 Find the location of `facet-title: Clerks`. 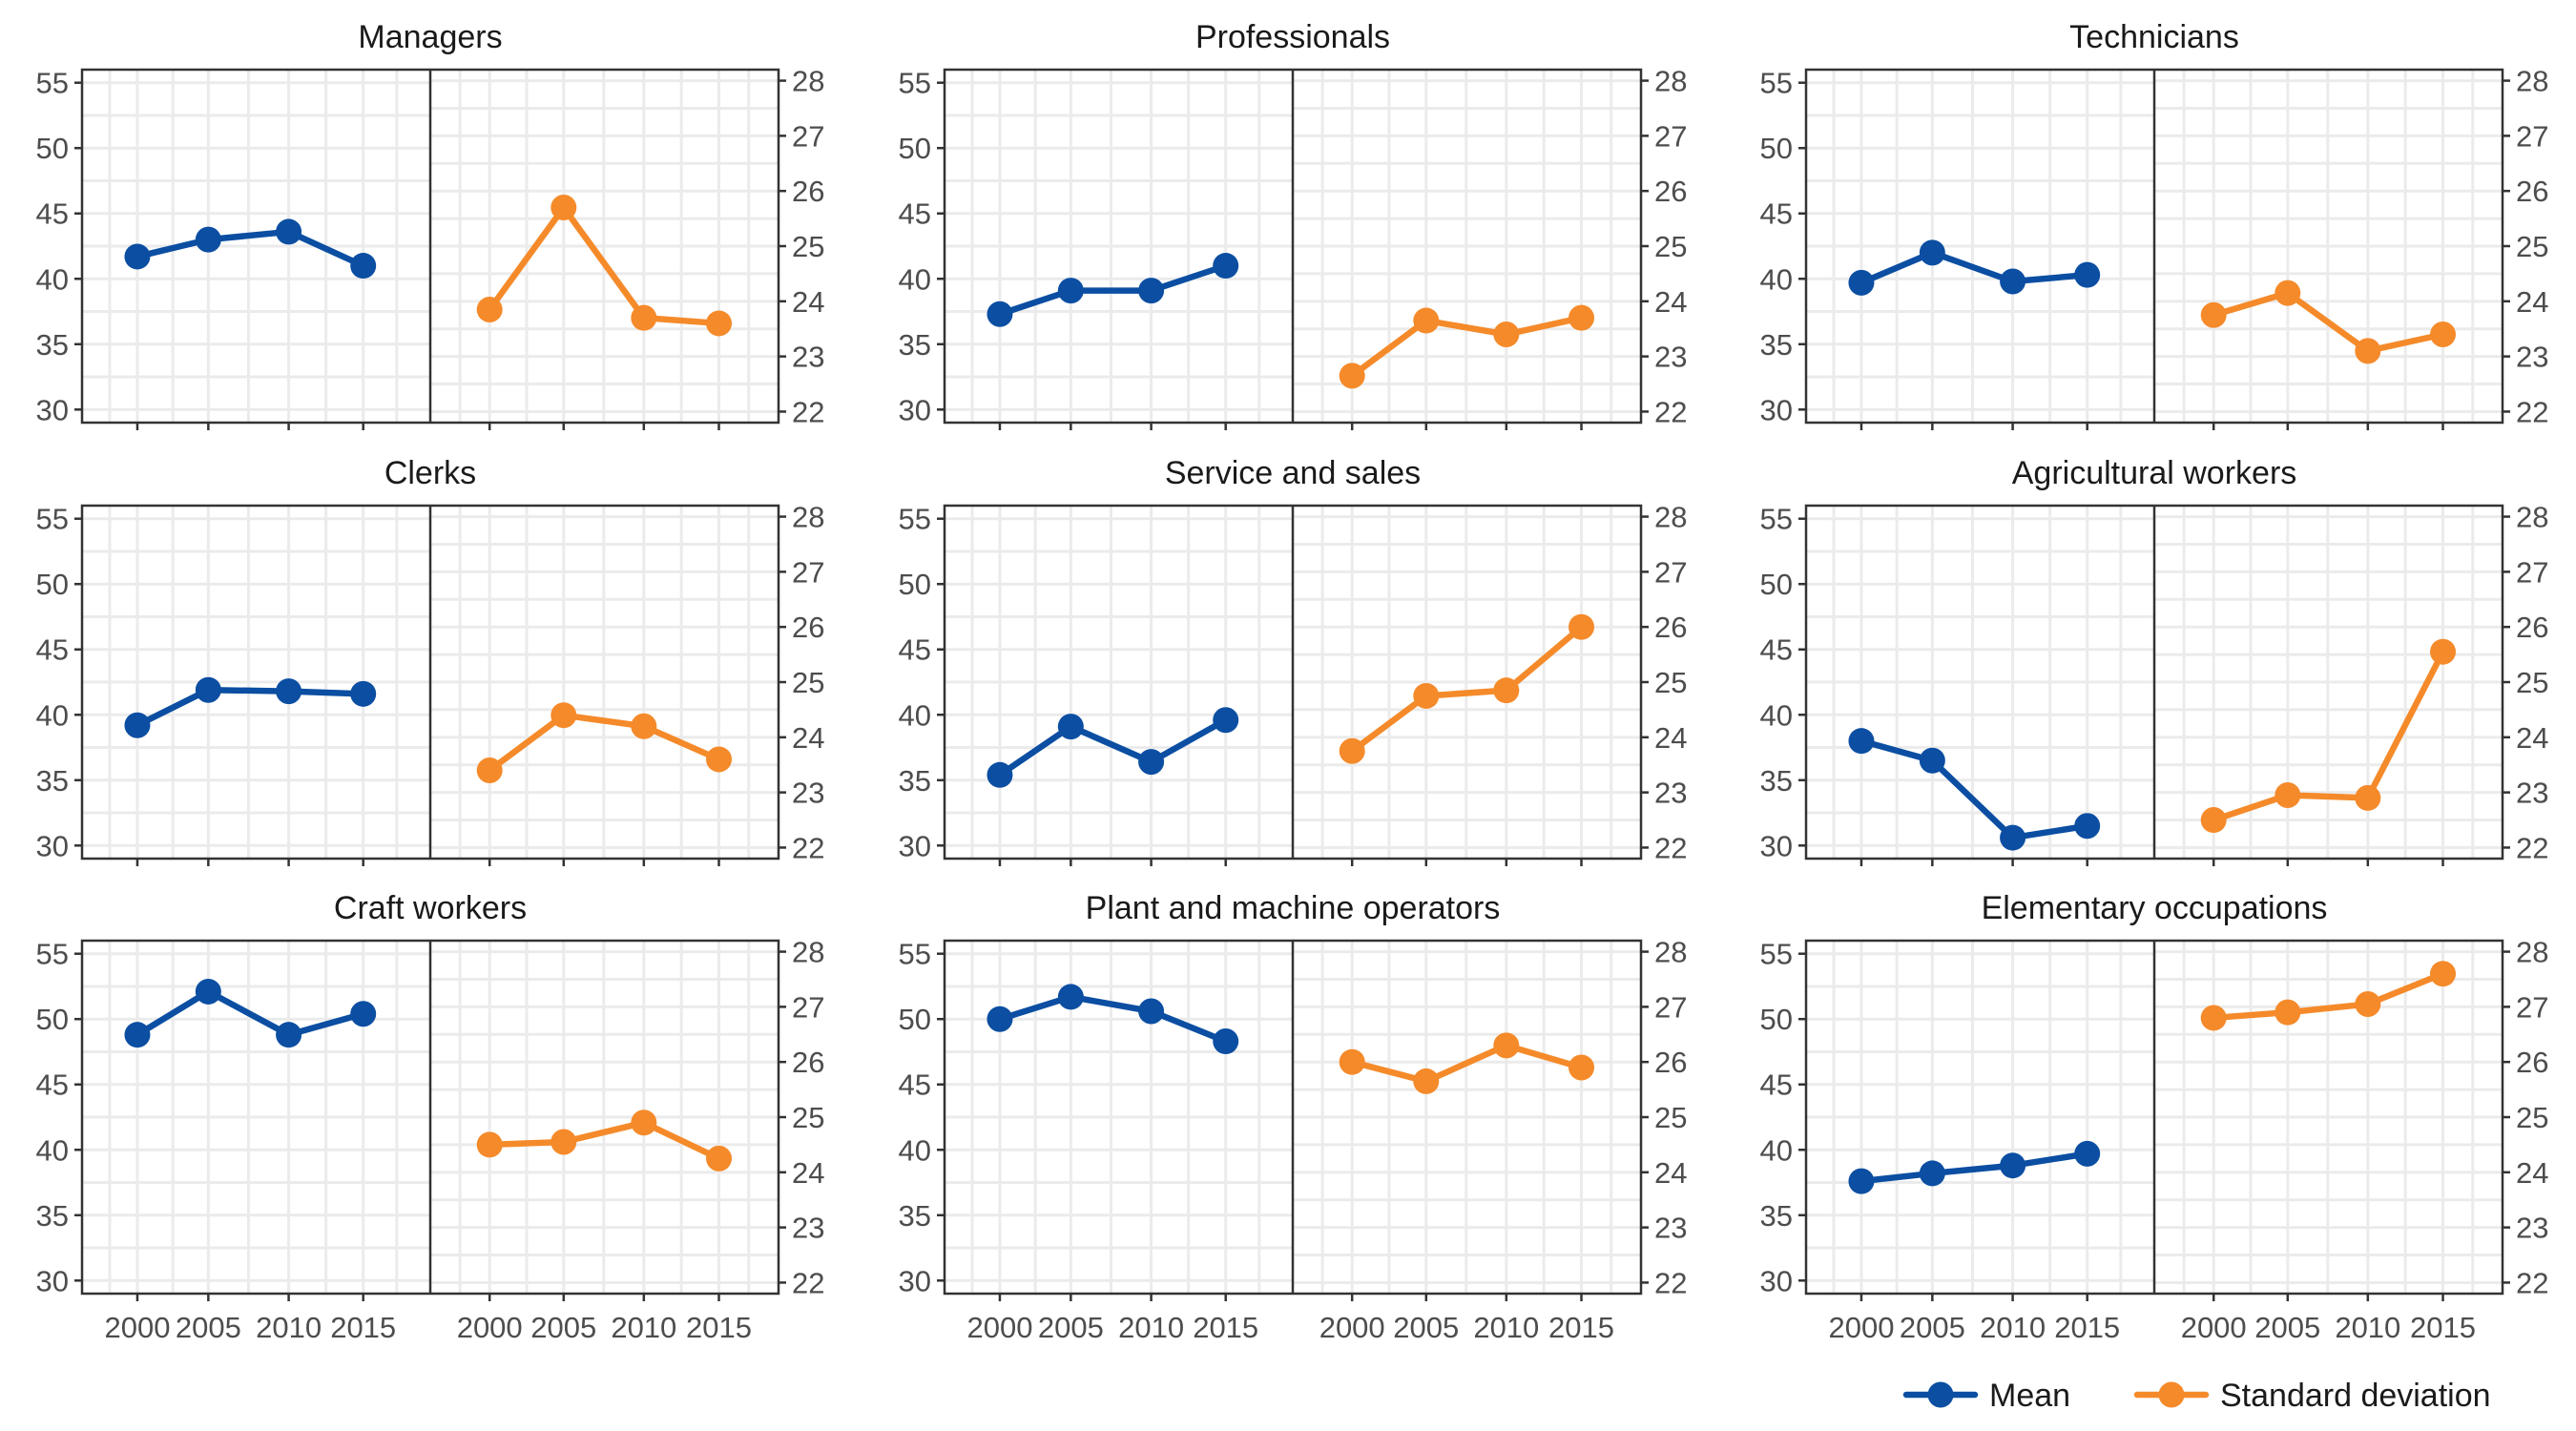

facet-title: Clerks is located at coordinates (430, 473).